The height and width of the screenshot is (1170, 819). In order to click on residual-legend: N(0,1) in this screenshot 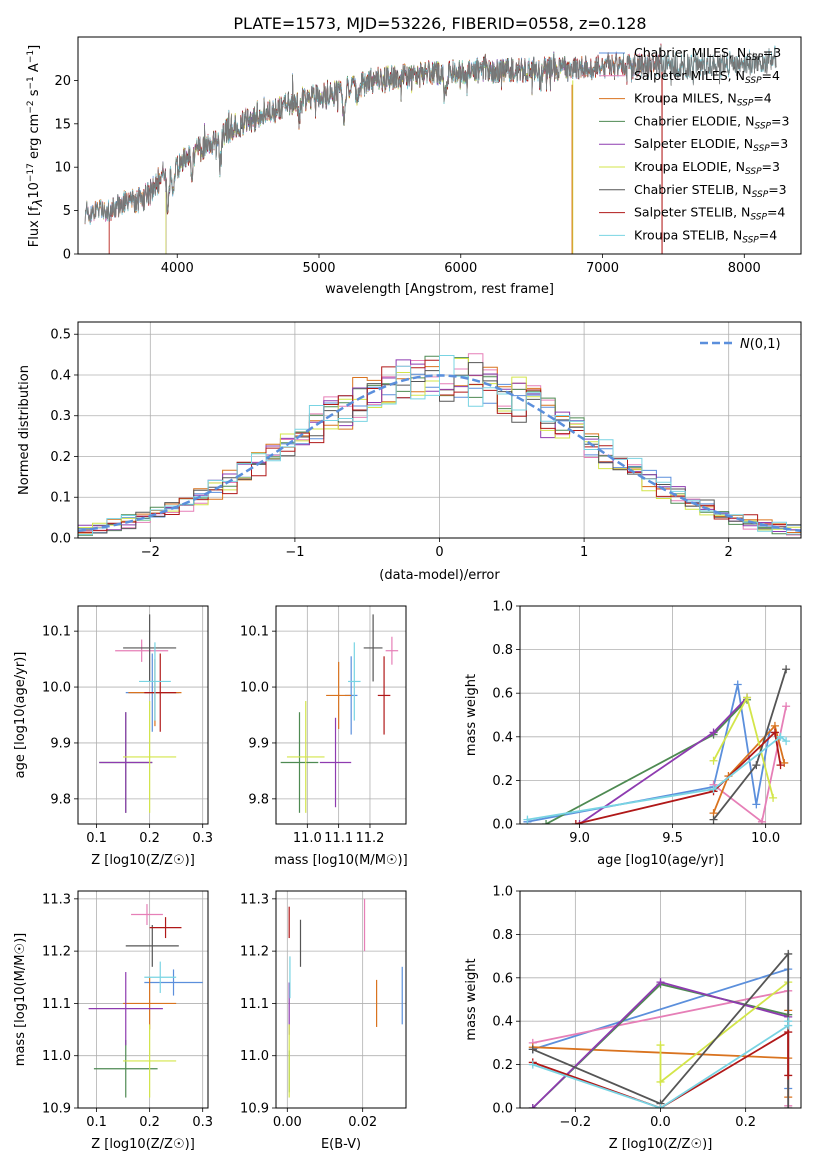, I will do `click(740, 344)`.